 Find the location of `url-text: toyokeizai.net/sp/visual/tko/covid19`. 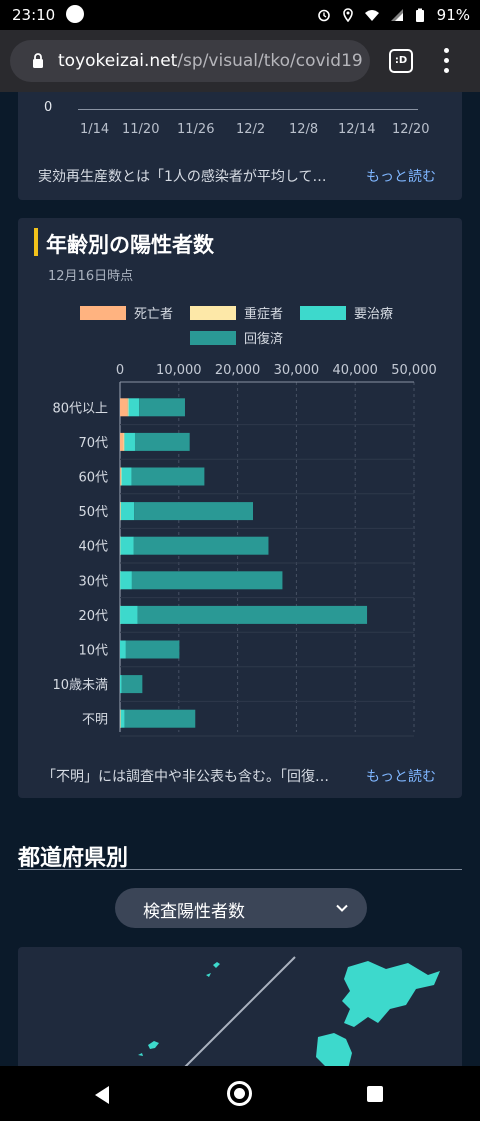

url-text: toyokeizai.net/sp/visual/tko/covid19 is located at coordinates (210, 61).